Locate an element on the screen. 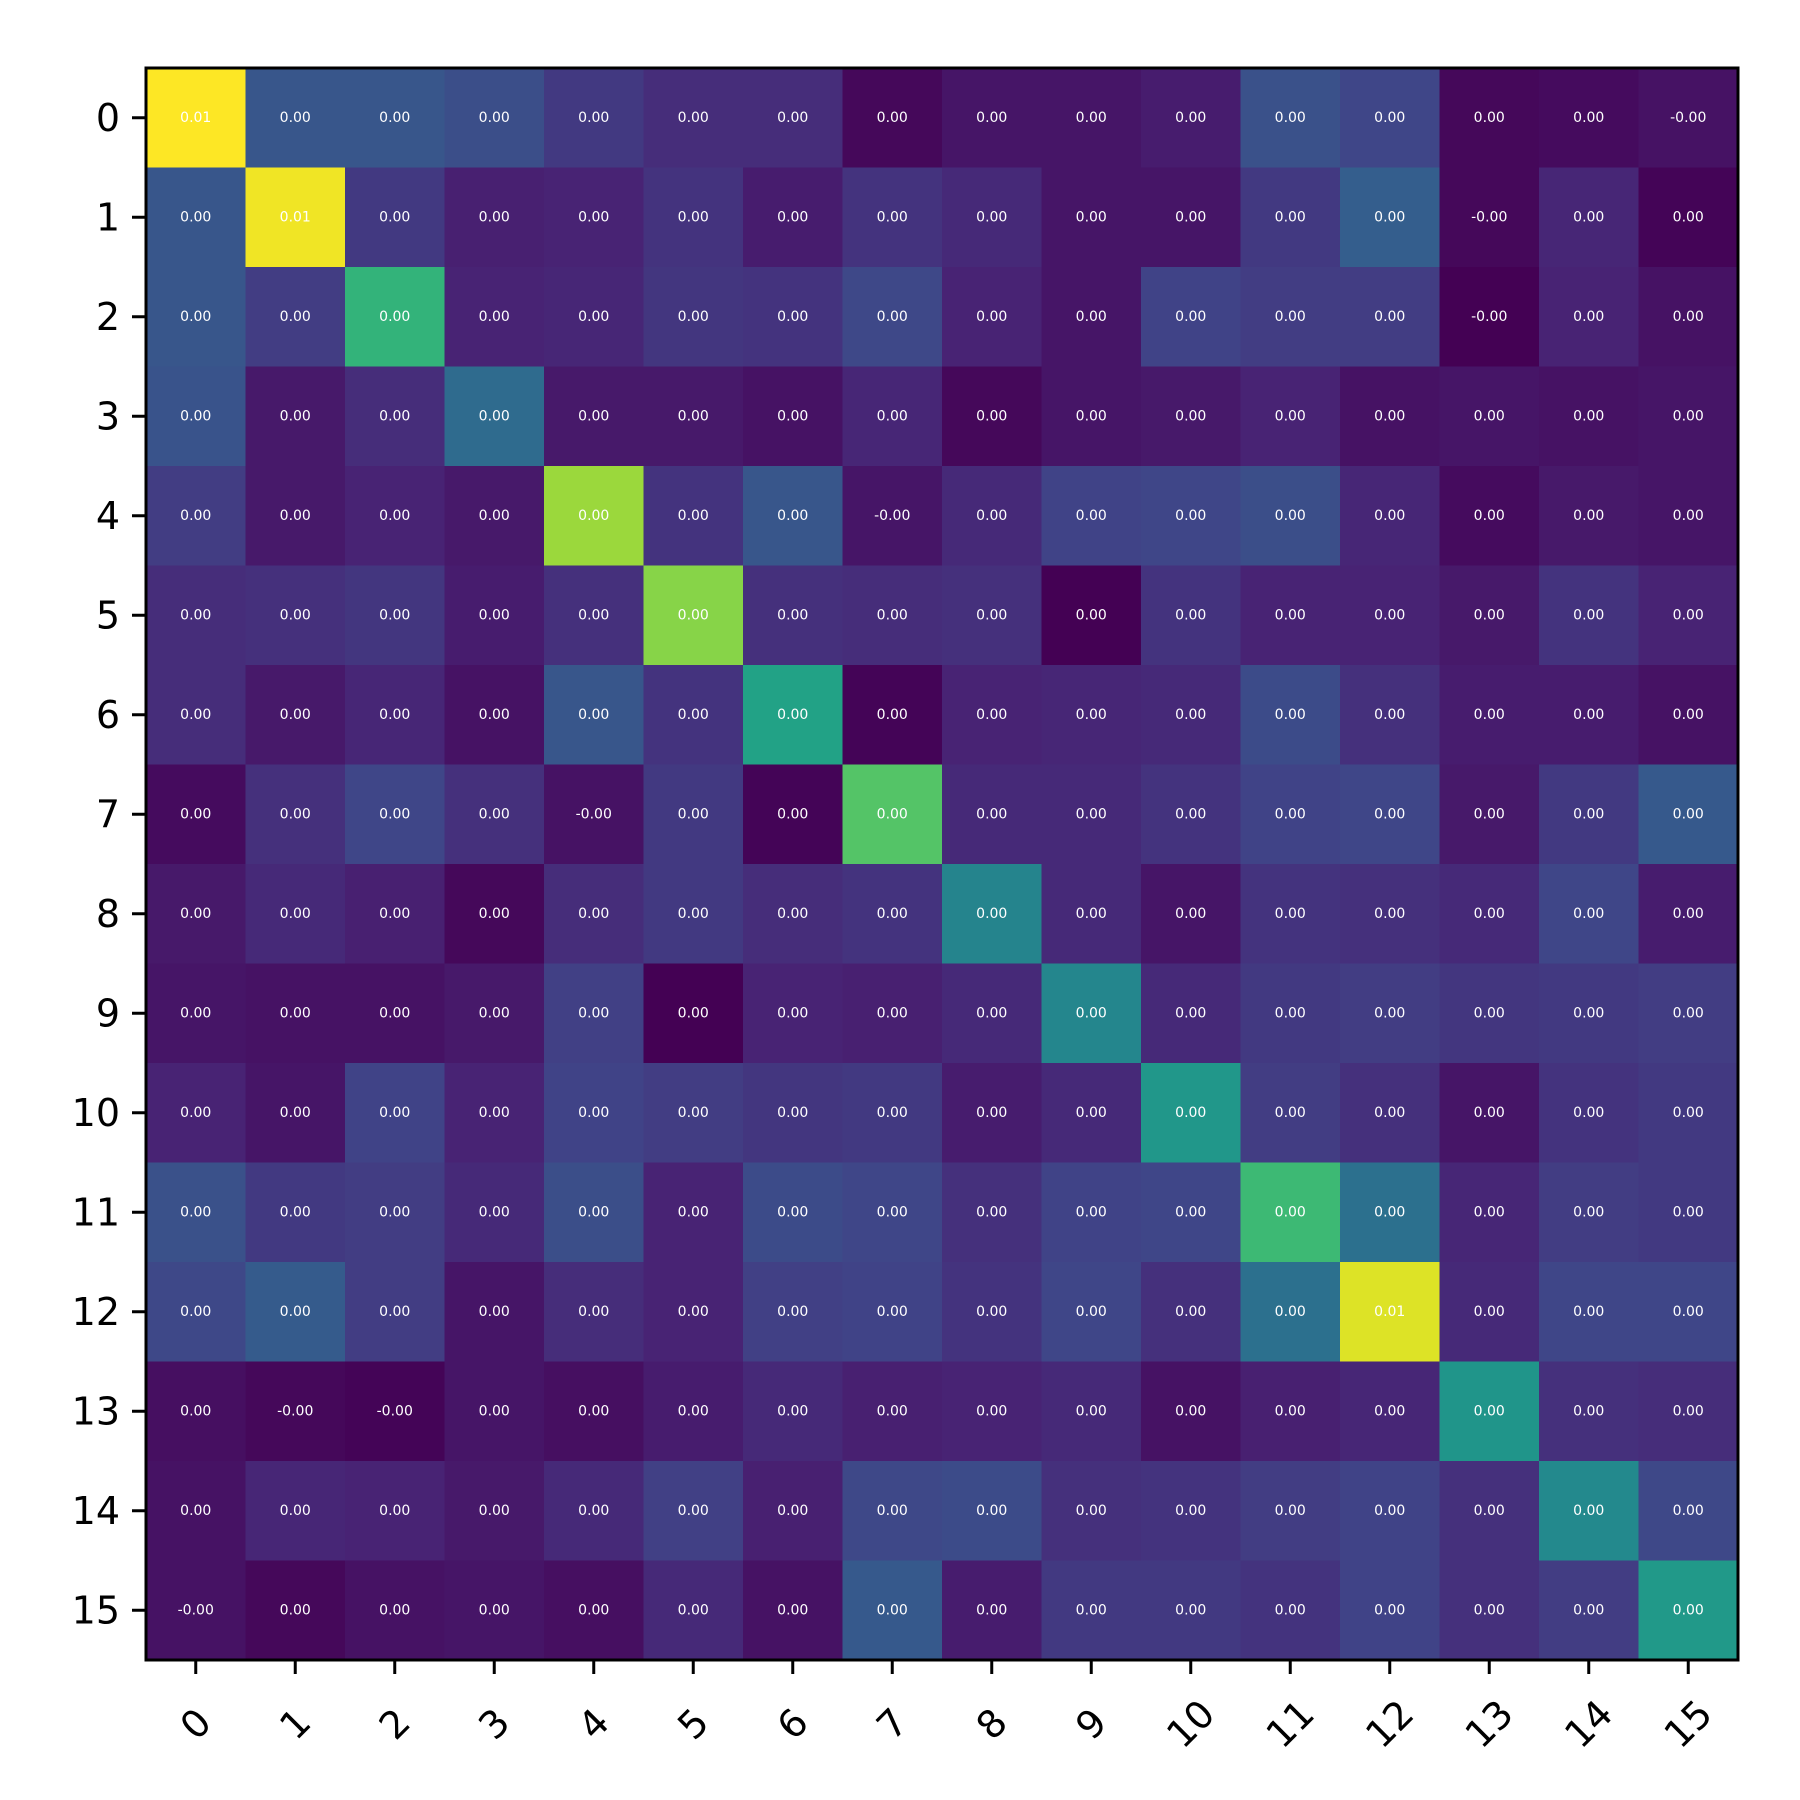 The width and height of the screenshot is (1800, 1800). cell-value-label: -0.00 is located at coordinates (1688, 118).